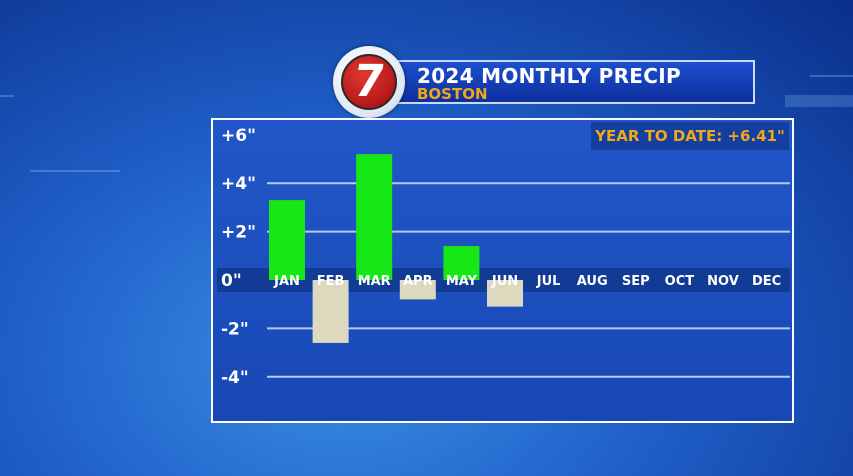 The width and height of the screenshot is (853, 476). Describe the element at coordinates (461, 263) in the screenshot. I see `bar-may` at that location.